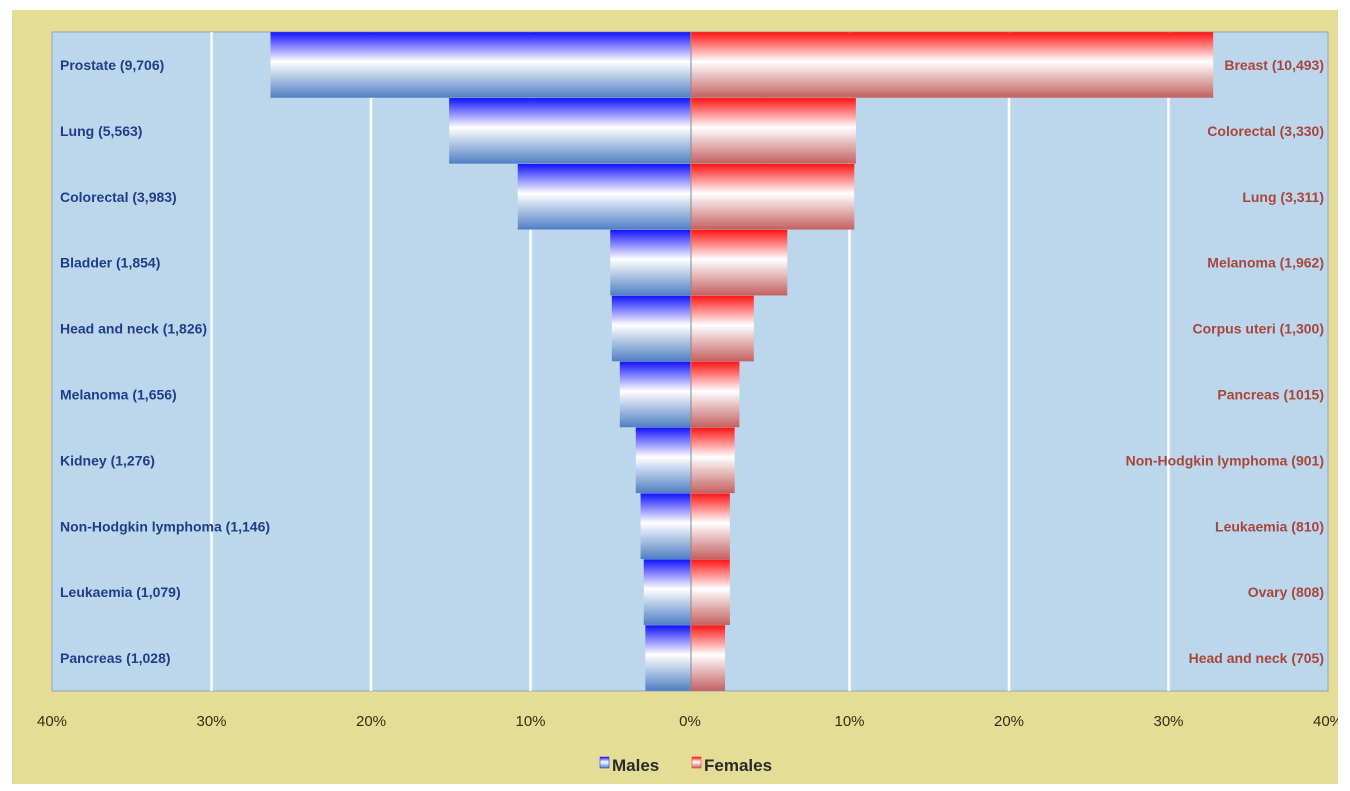 The width and height of the screenshot is (1350, 791). What do you see at coordinates (107, 460) in the screenshot?
I see `male-category-label-7: Kidney (1,276)` at bounding box center [107, 460].